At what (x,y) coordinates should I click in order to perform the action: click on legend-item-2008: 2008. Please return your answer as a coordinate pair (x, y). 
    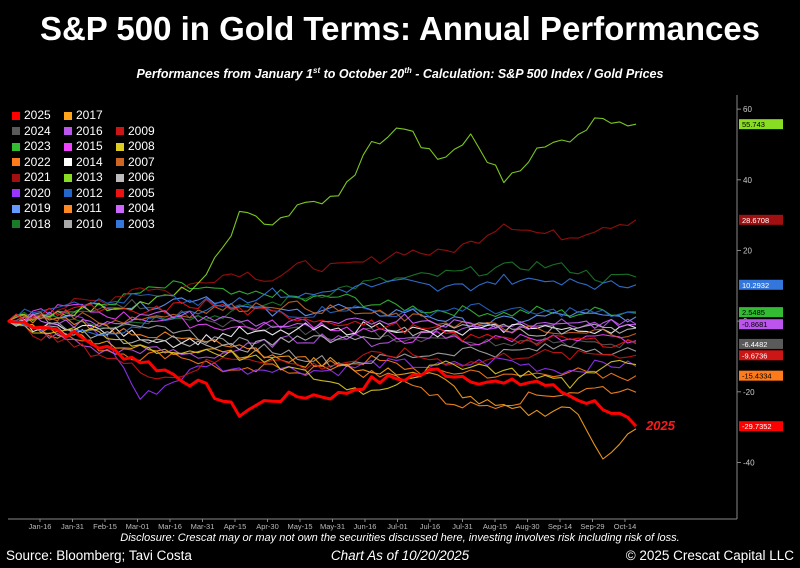
    Looking at the image, I should click on (142, 147).